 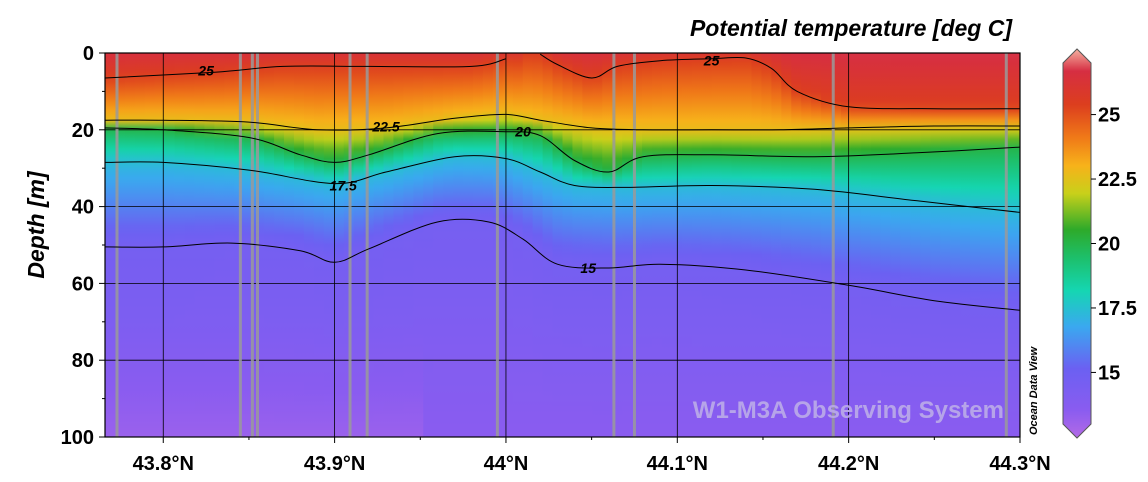 I want to click on y-tick-label: 0, so click(x=88, y=54).